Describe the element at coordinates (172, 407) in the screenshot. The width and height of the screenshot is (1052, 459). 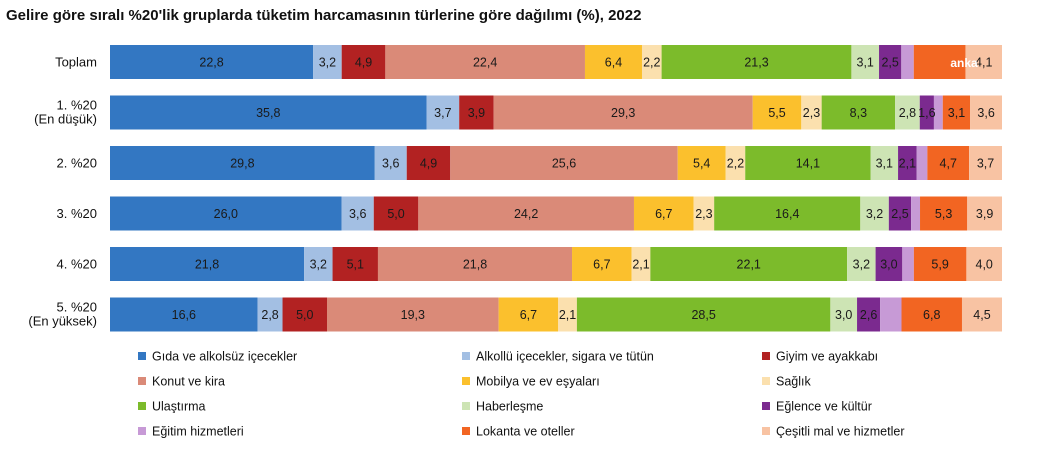
I see `legend-item-ulastirma: Ulaştırma` at that location.